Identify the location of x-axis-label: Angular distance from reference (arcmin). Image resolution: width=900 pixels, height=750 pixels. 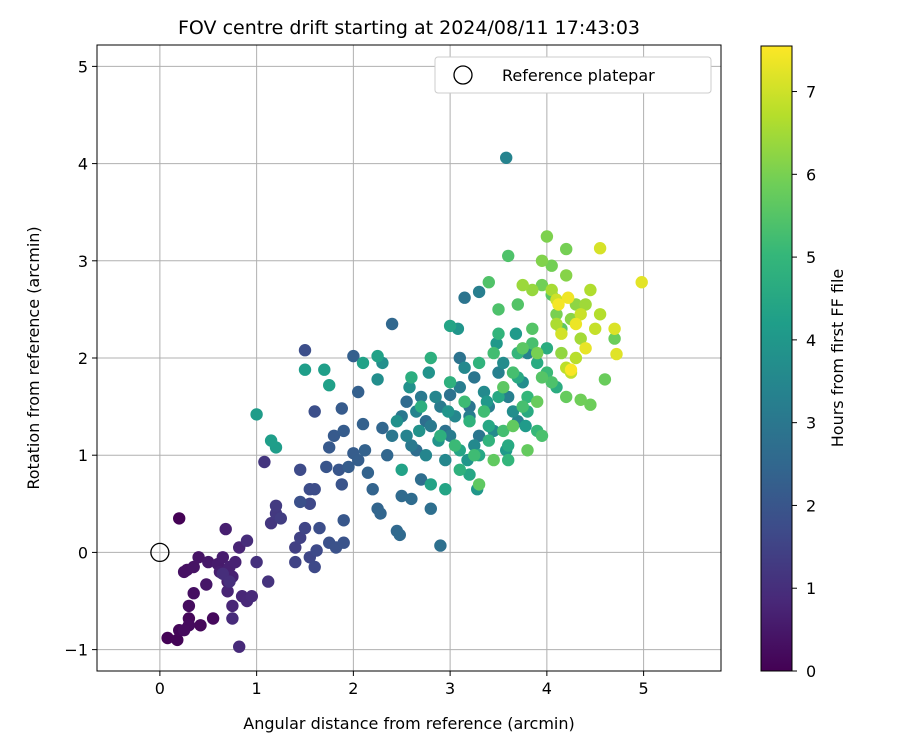
(408, 723).